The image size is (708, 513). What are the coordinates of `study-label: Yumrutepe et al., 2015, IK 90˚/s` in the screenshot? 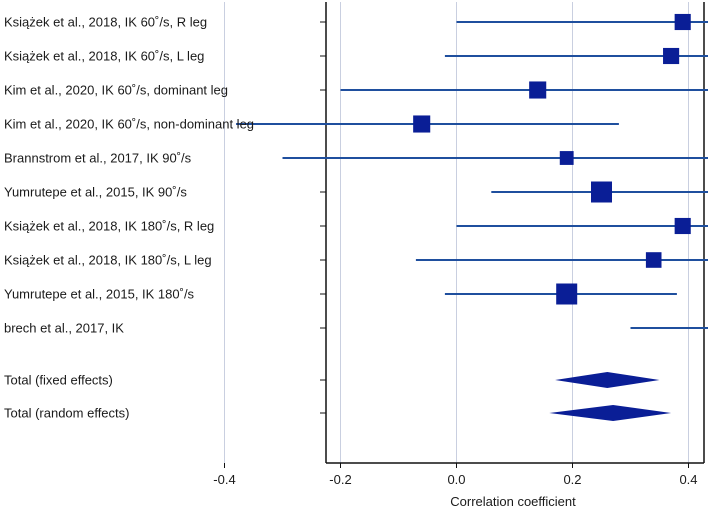 It's located at (95, 192).